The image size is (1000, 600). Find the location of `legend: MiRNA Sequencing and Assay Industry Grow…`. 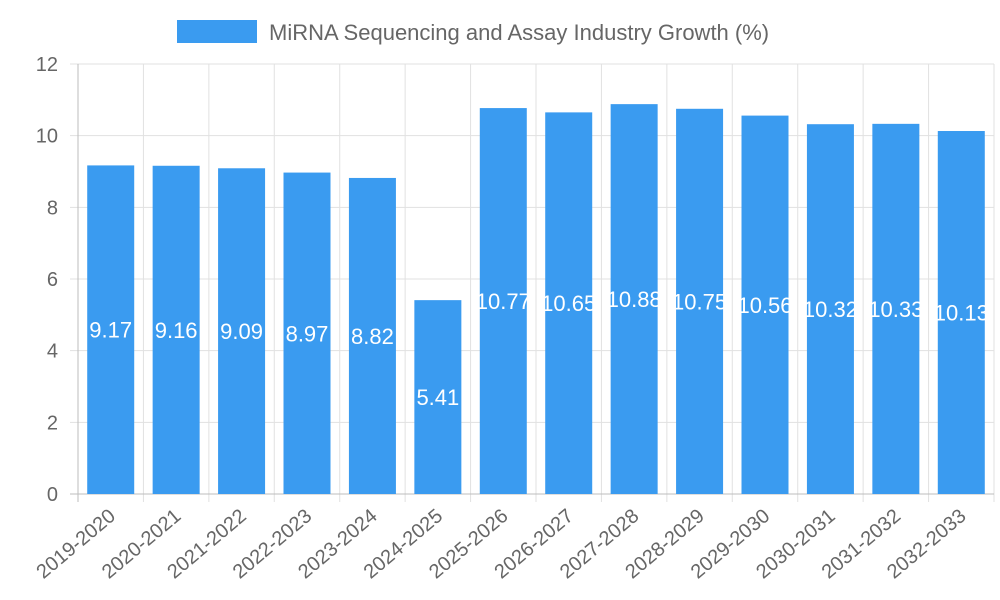

legend: MiRNA Sequencing and Assay Industry Grow… is located at coordinates (473, 32).